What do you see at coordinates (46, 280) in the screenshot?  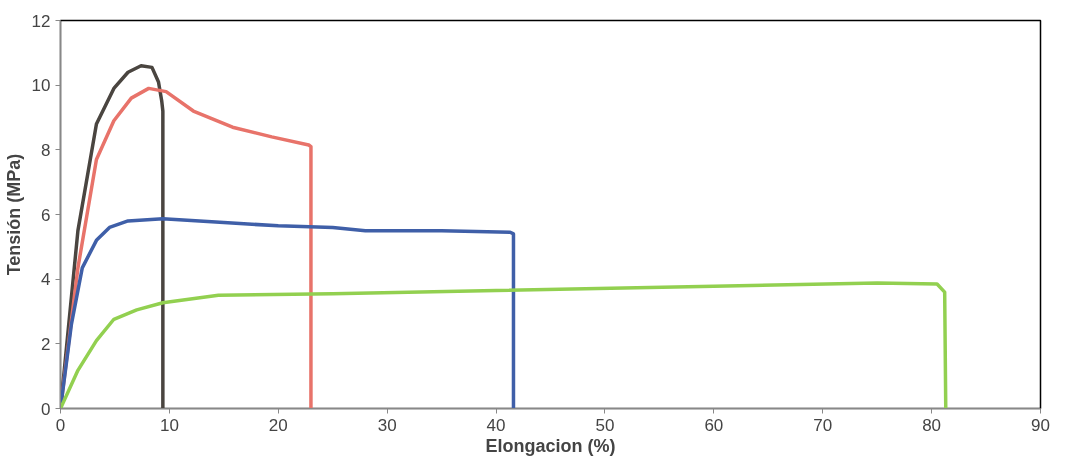 I see `y-tick-label: 4` at bounding box center [46, 280].